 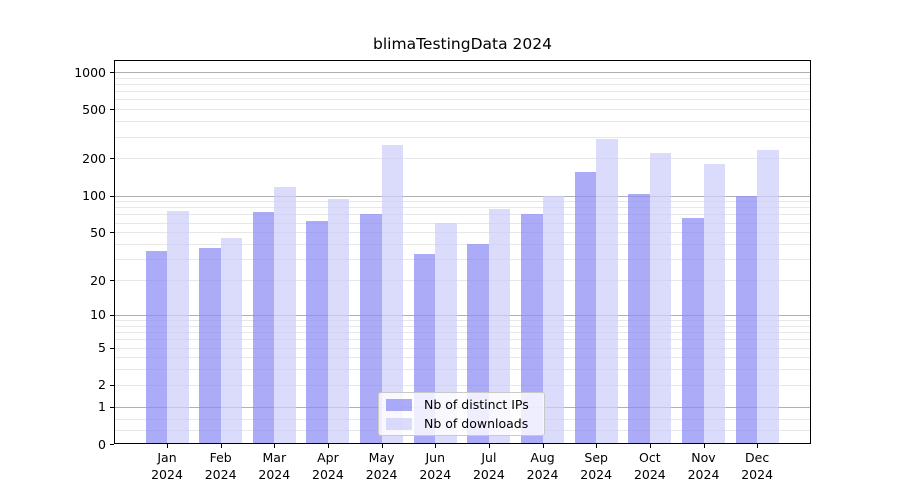 I want to click on bar-downloads-aug, so click(x=553, y=319).